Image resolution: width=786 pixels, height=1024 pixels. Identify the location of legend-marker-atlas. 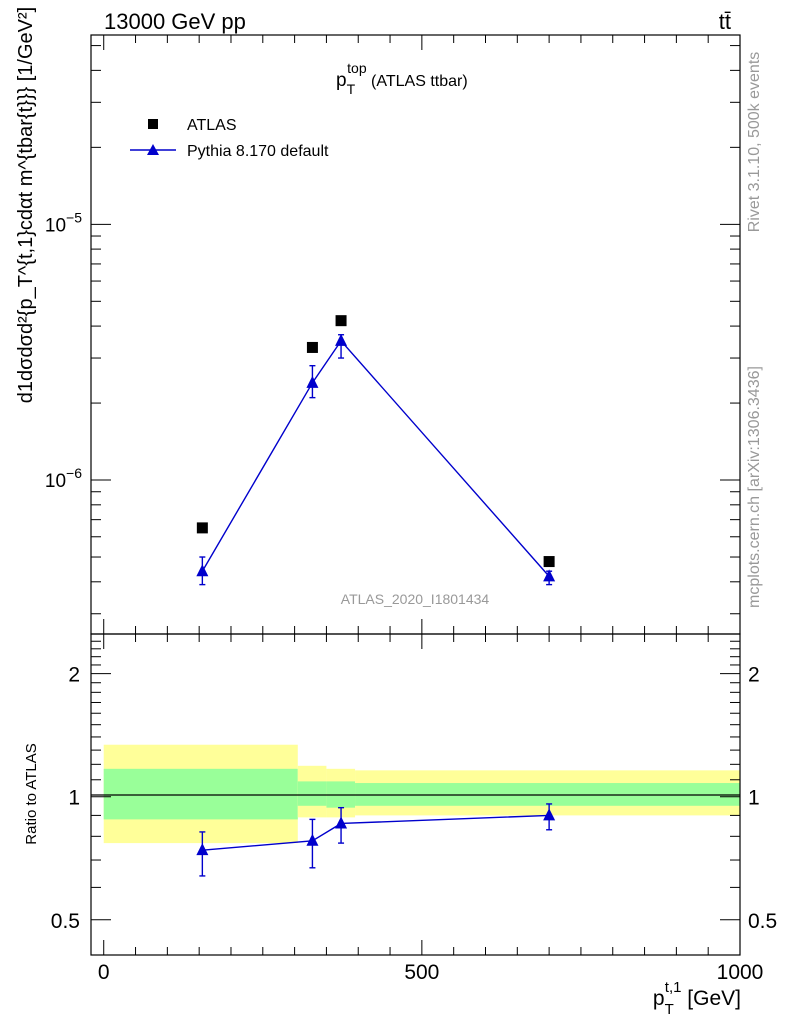
(153, 124).